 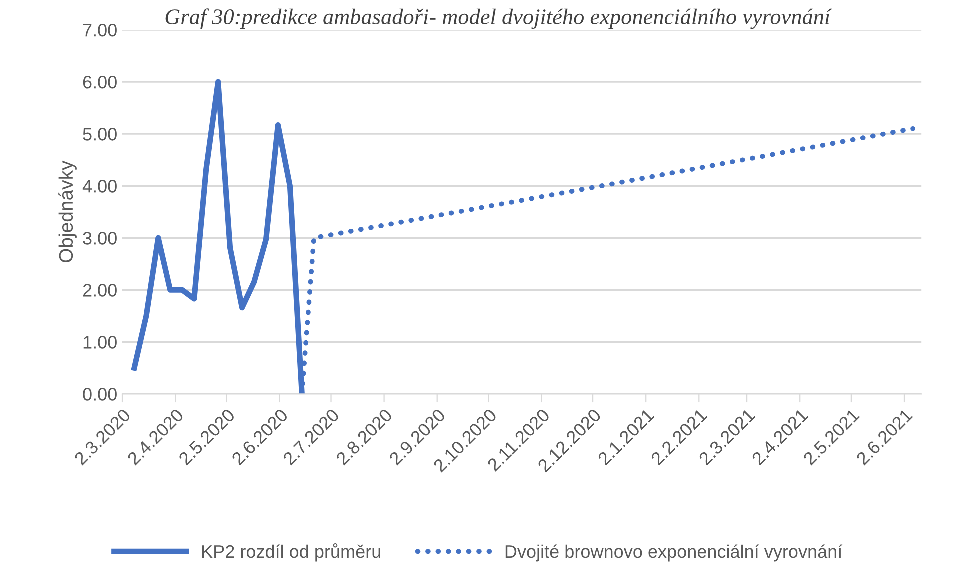 What do you see at coordinates (674, 553) in the screenshot?
I see `legend-label: Dvojité brownovo exponenciální vyrovnání` at bounding box center [674, 553].